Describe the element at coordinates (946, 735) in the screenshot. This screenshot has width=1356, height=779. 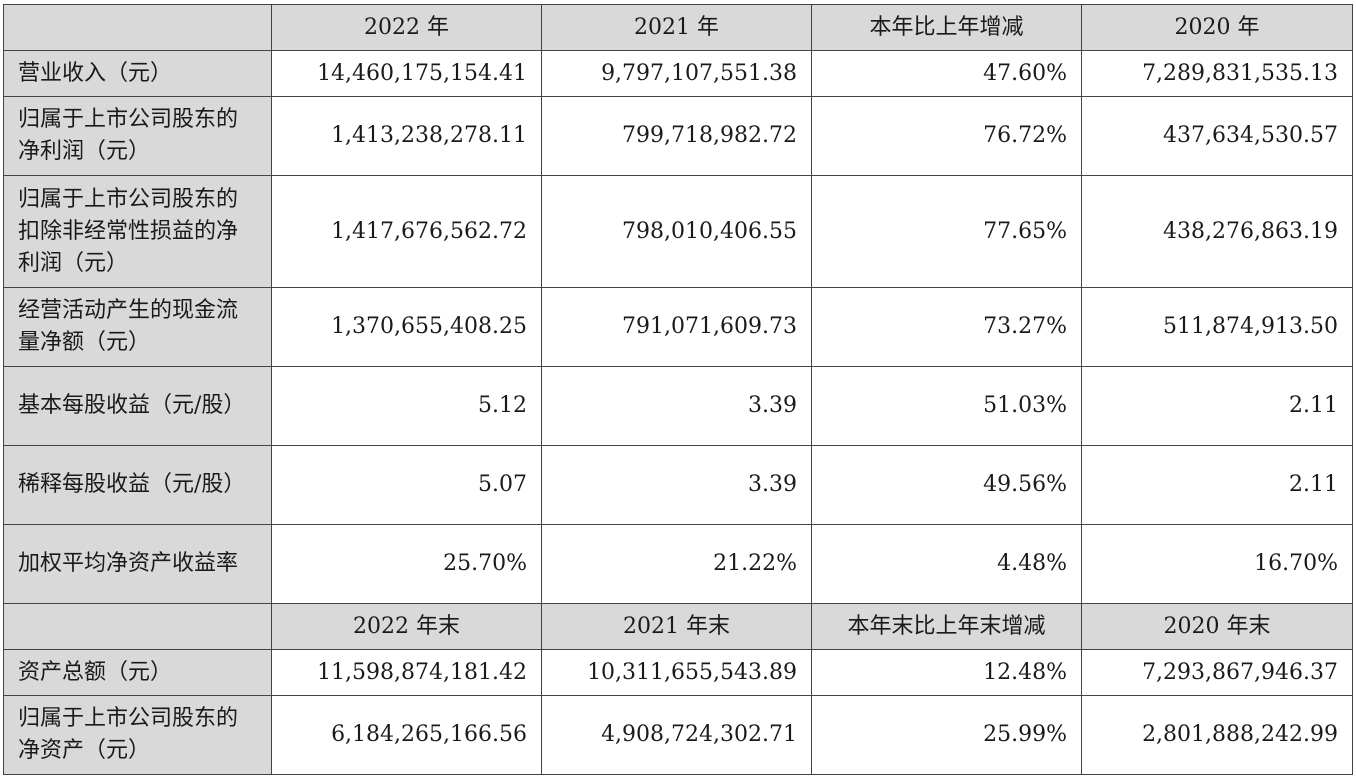
I see `cell-value: 25.99%` at that location.